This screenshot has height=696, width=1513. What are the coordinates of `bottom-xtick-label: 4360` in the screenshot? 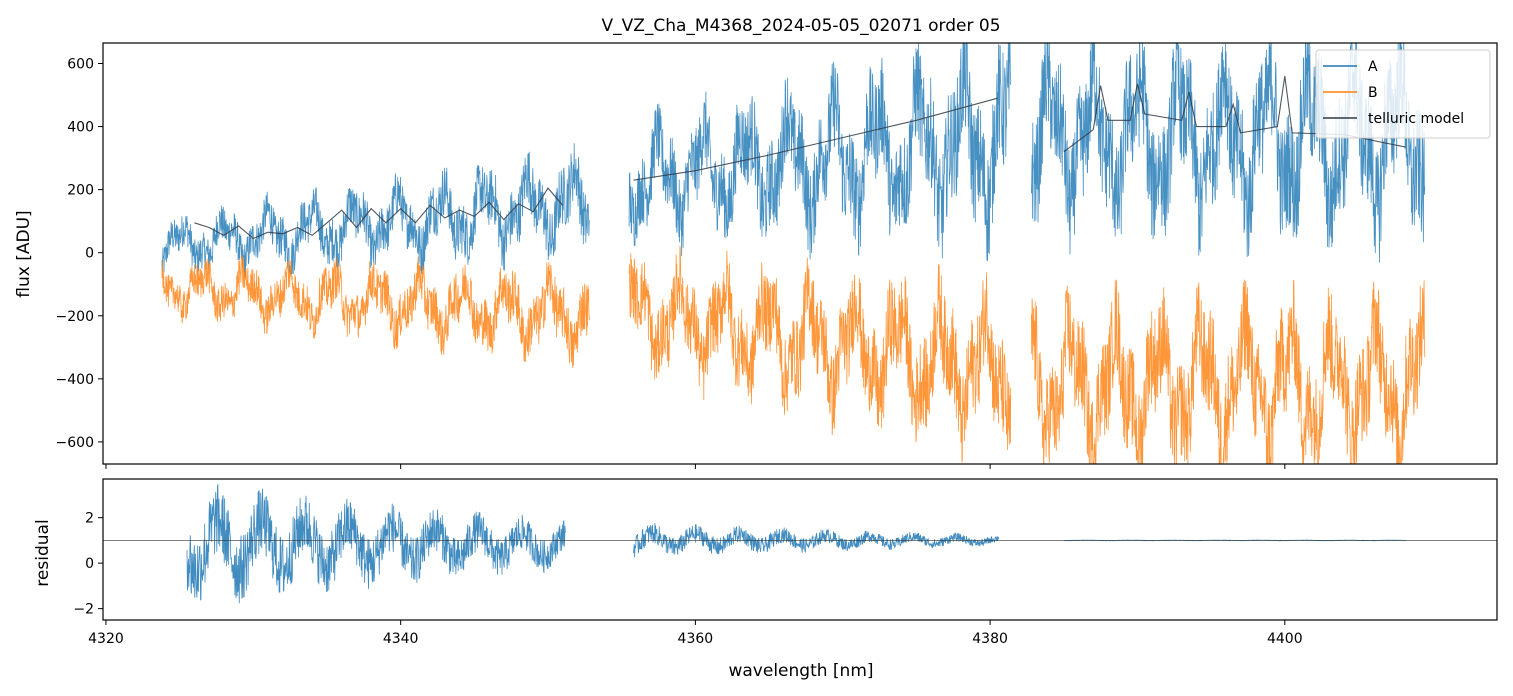 It's located at (696, 639).